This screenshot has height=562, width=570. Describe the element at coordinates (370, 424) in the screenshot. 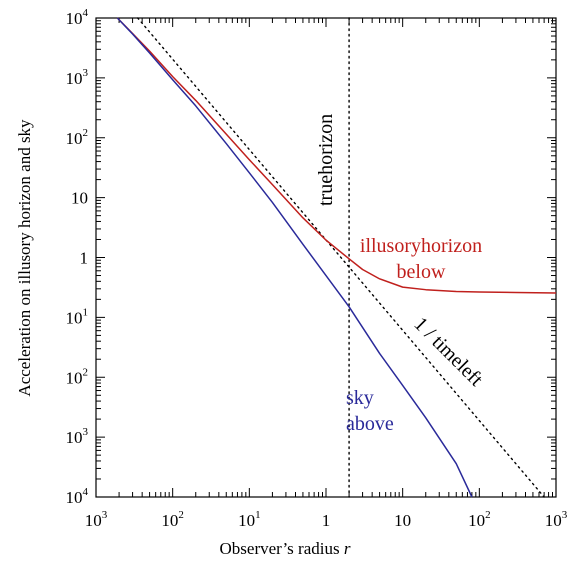

I see `annotation-above: above` at that location.